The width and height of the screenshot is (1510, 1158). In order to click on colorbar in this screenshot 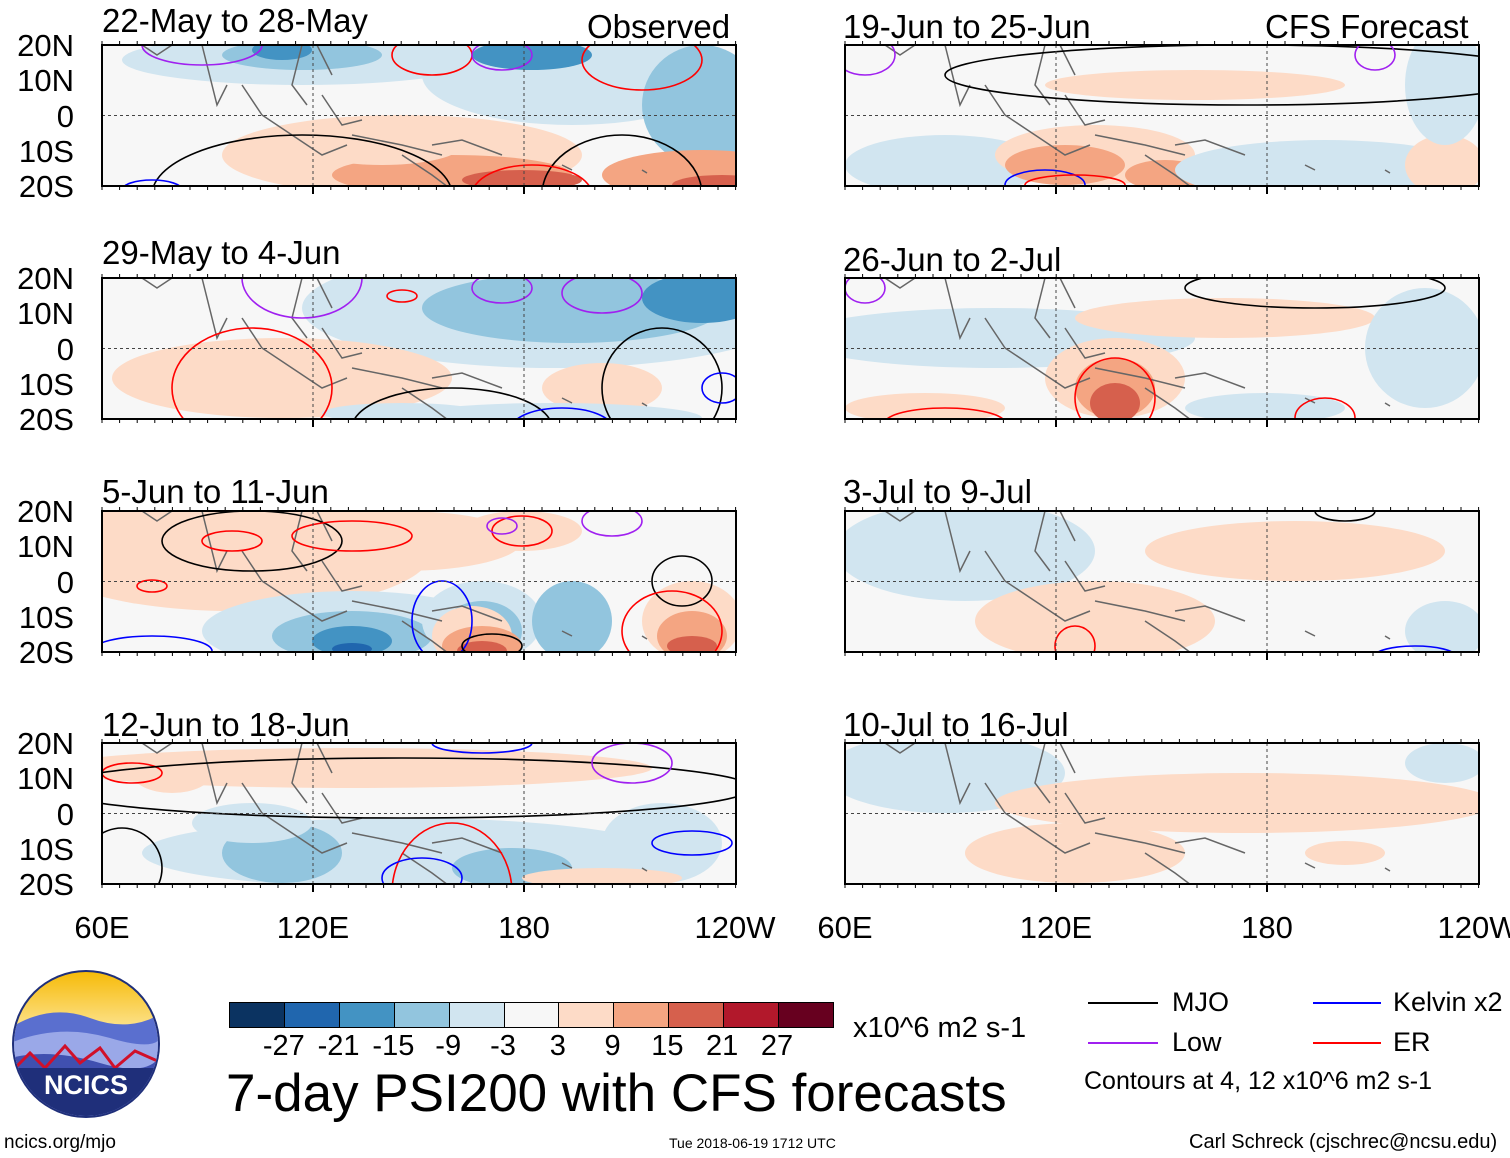, I will do `click(531, 1015)`.